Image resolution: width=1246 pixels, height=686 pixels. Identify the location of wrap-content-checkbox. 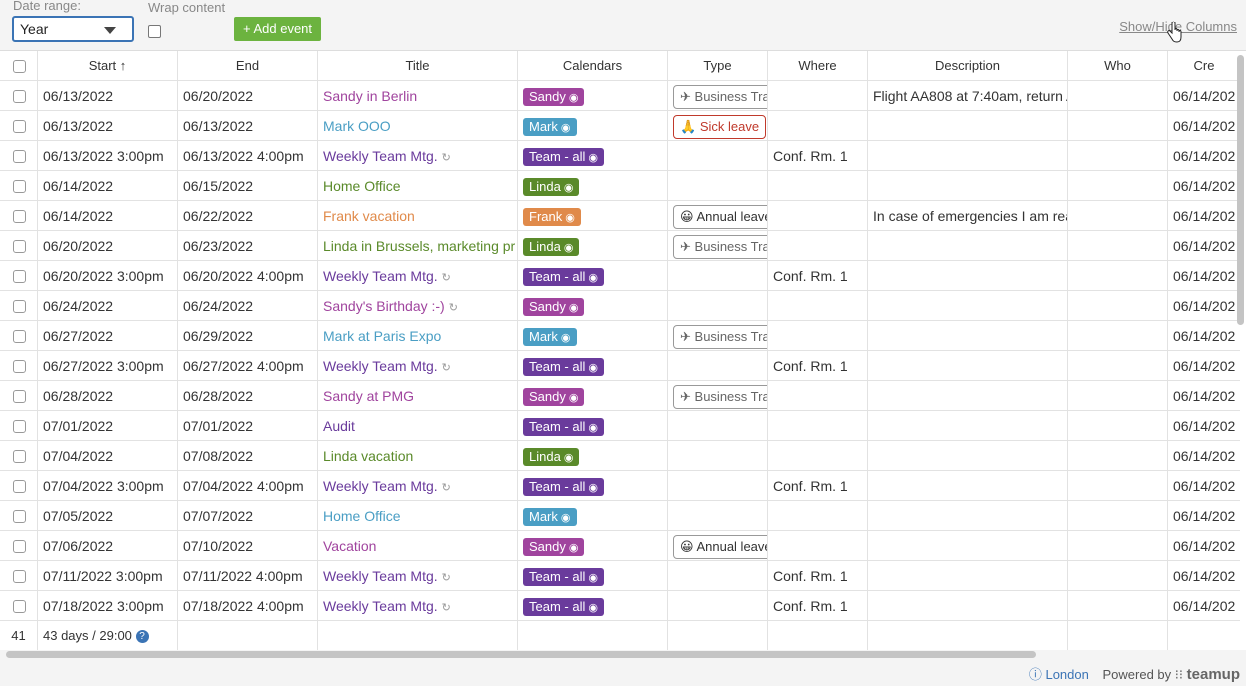
(154, 31).